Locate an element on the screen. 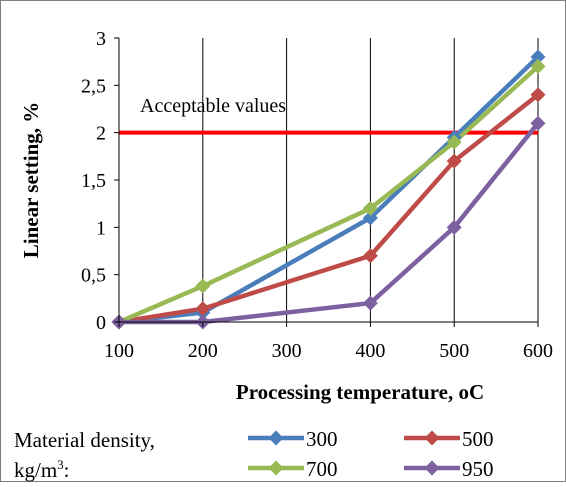 Image resolution: width=566 pixels, height=487 pixels. legend-label-700: 700 is located at coordinates (322, 469).